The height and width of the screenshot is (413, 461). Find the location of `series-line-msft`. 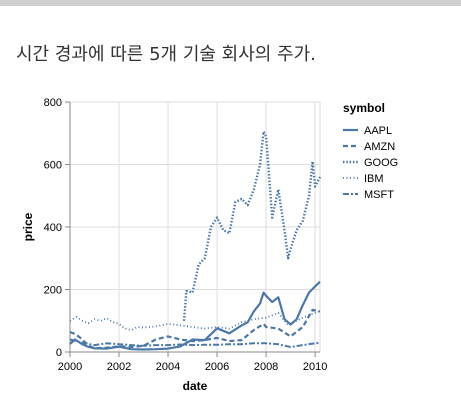

series-line-msft is located at coordinates (195, 343).